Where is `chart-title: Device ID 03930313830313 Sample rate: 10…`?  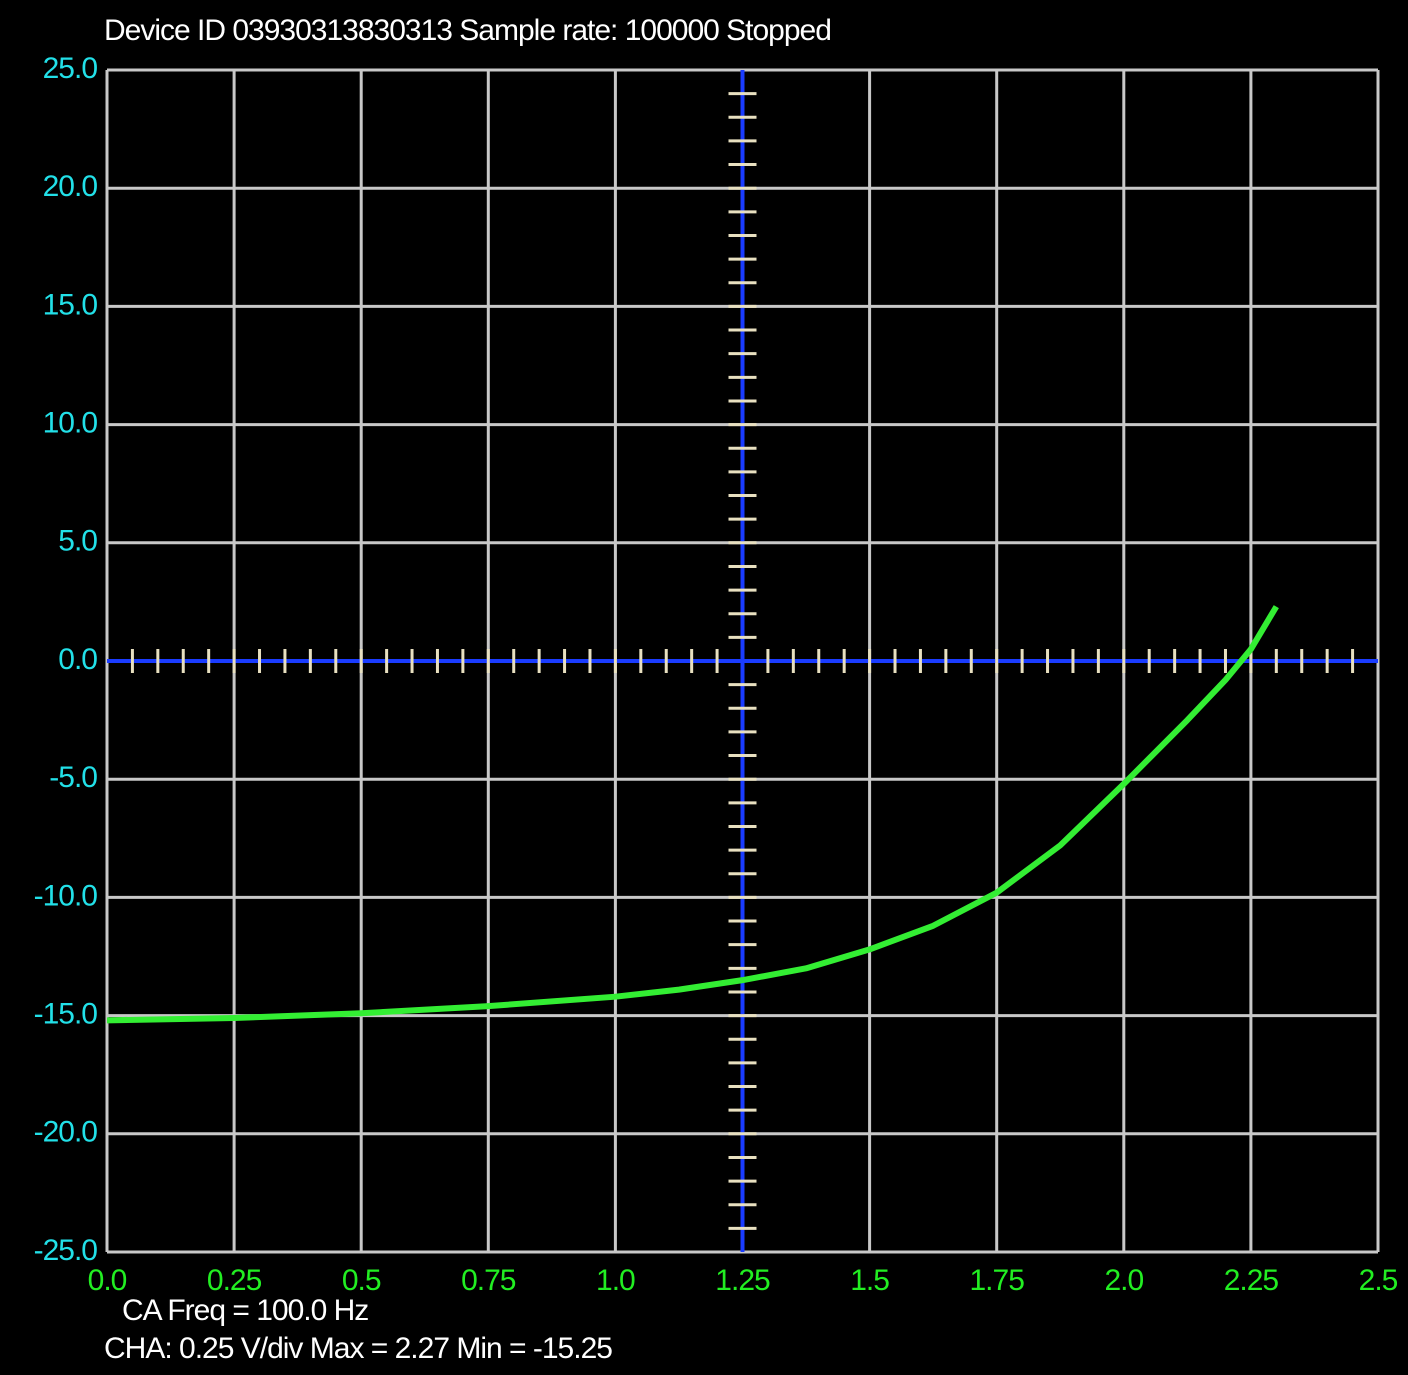 chart-title: Device ID 03930313830313 Sample rate: 10… is located at coordinates (467, 30).